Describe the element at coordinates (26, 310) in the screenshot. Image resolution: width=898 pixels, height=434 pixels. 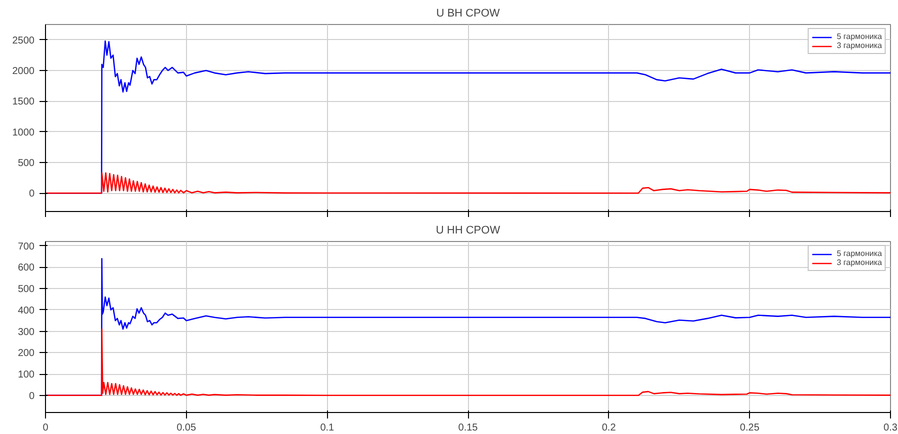
I see `y-tick-label: 400` at that location.